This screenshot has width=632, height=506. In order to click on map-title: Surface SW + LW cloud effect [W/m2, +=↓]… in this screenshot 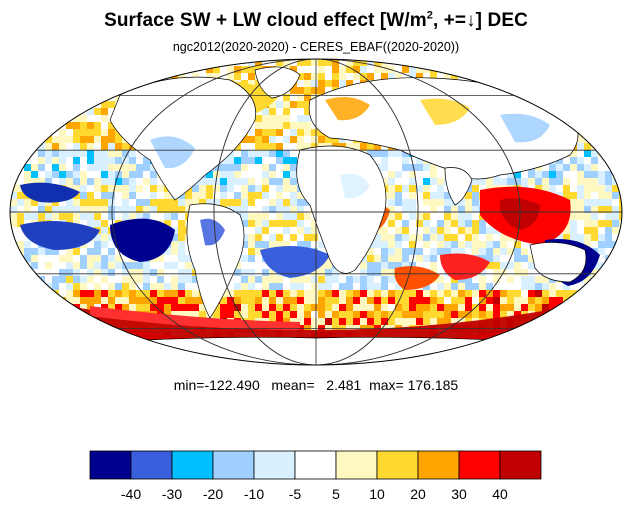, I will do `click(316, 21)`.